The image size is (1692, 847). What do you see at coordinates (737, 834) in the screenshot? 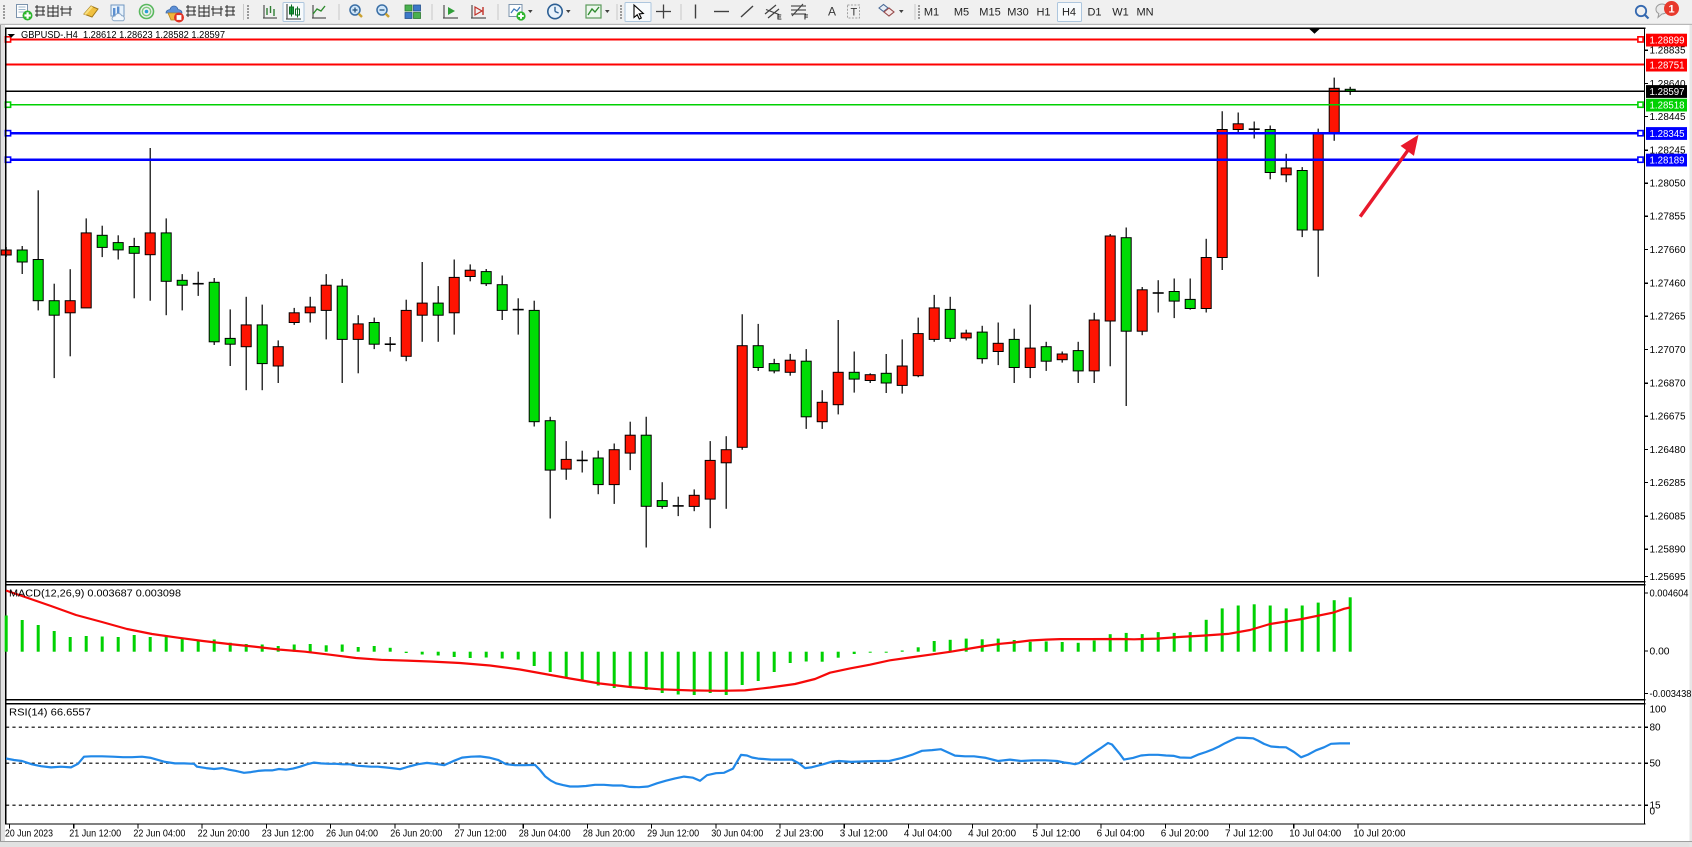
I see `svg-text: 30 Jun 04:00` at bounding box center [737, 834].